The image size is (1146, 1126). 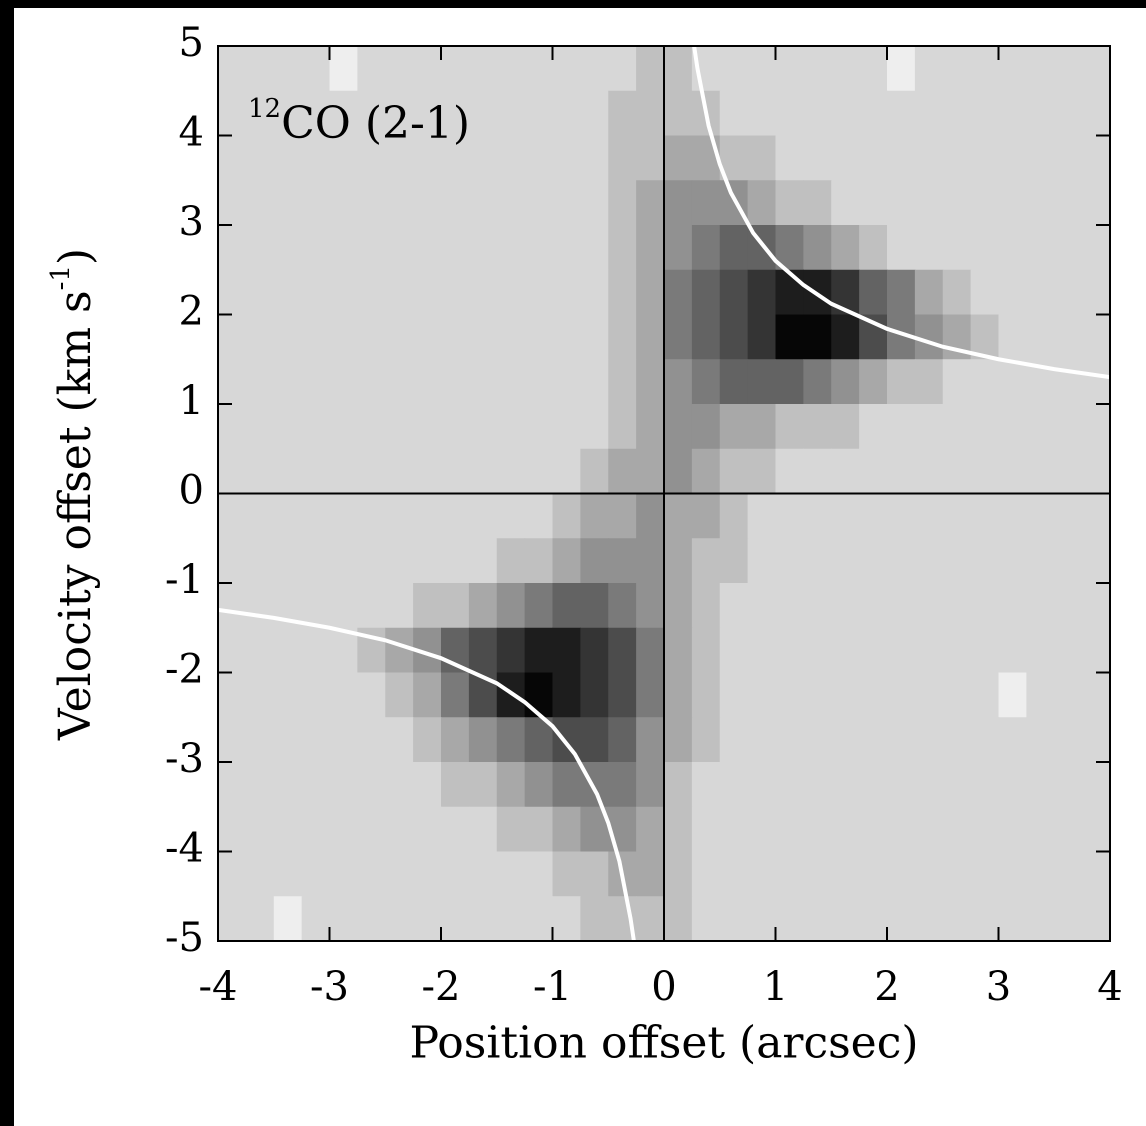 I want to click on y-label-sup: -1, so click(x=61, y=277).